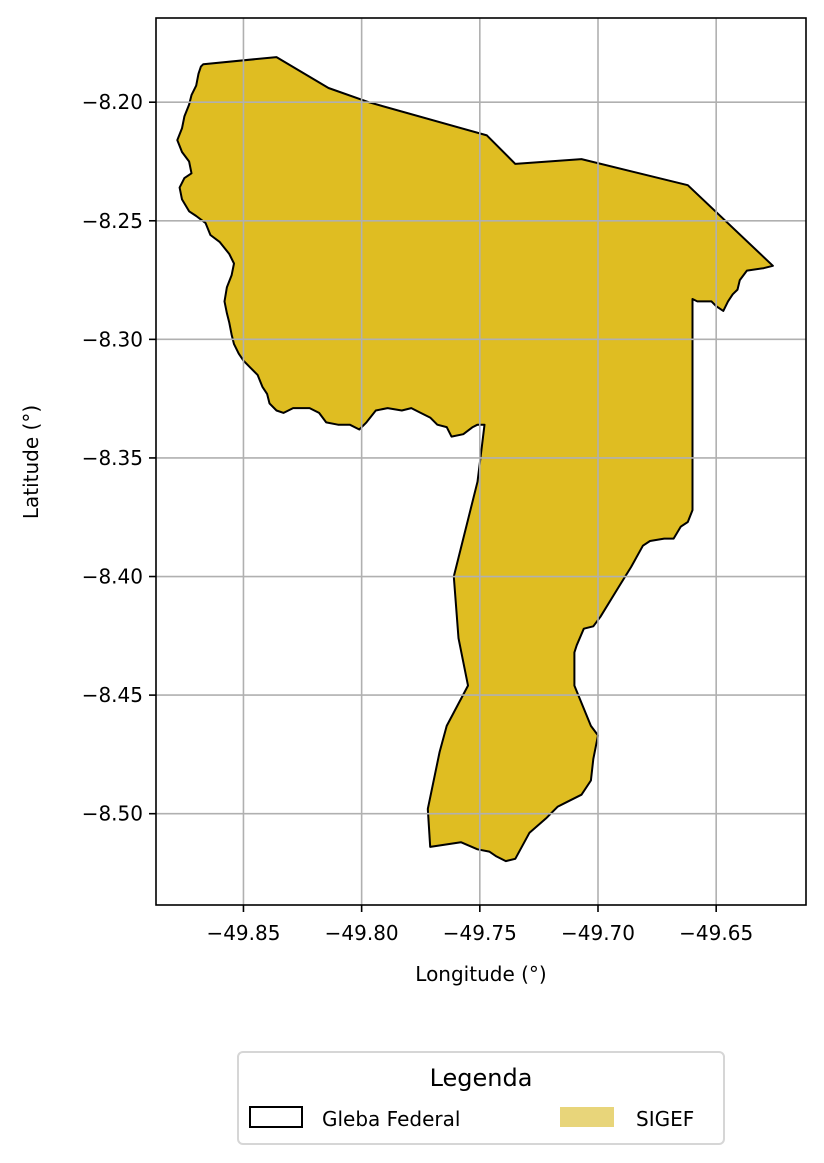 The image size is (824, 1163). Describe the element at coordinates (391, 1119) in the screenshot. I see `legend-label-gleba-federal: Gleba Federal` at that location.